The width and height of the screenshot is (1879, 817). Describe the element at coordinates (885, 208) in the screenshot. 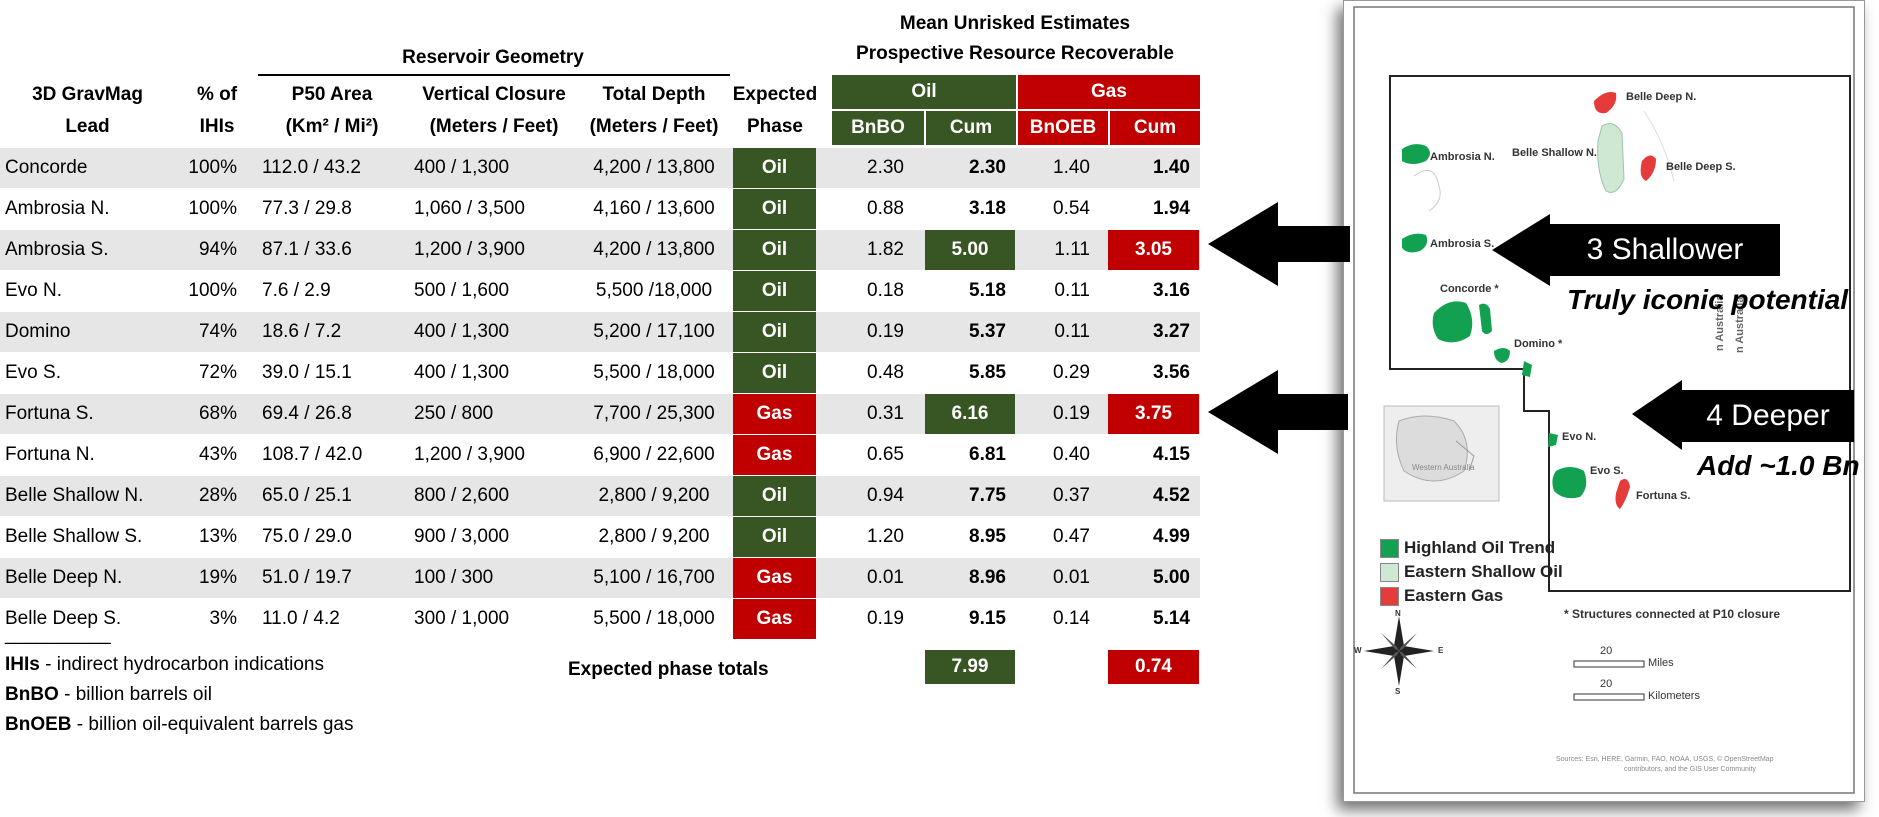

I see `cell-bnbo: 0.88` at that location.